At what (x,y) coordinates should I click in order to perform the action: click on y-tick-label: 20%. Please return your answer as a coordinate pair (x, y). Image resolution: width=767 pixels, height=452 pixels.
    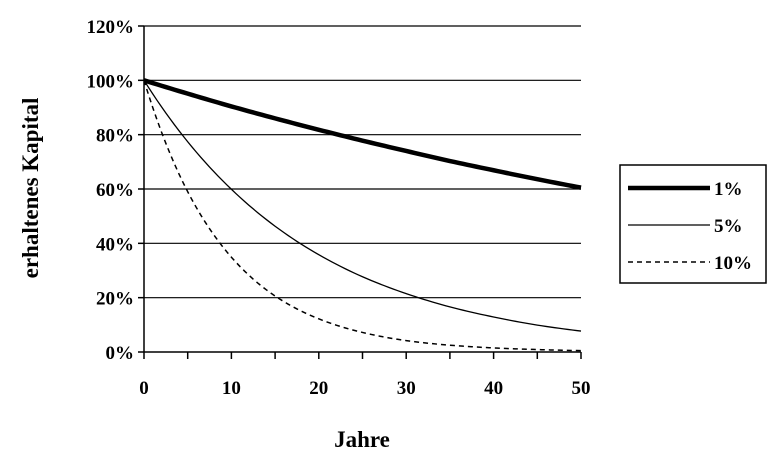
    Looking at the image, I should click on (115, 299).